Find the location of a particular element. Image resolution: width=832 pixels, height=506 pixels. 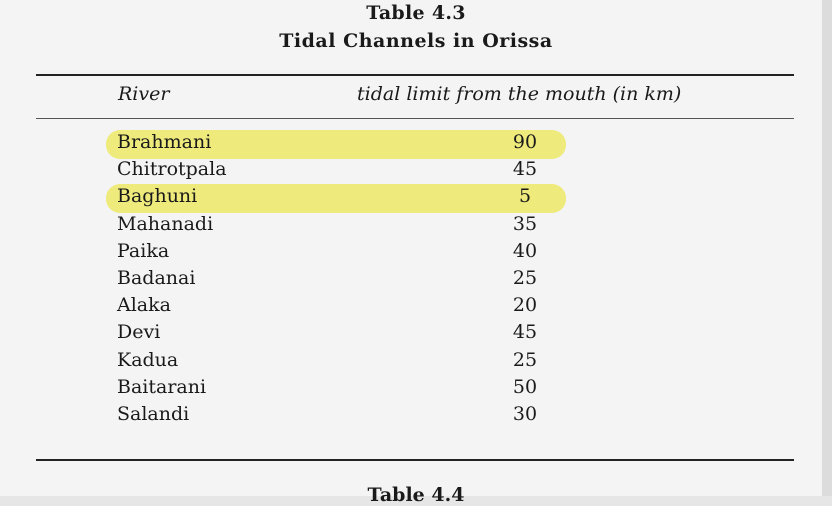

bottom-rule is located at coordinates (415, 460).